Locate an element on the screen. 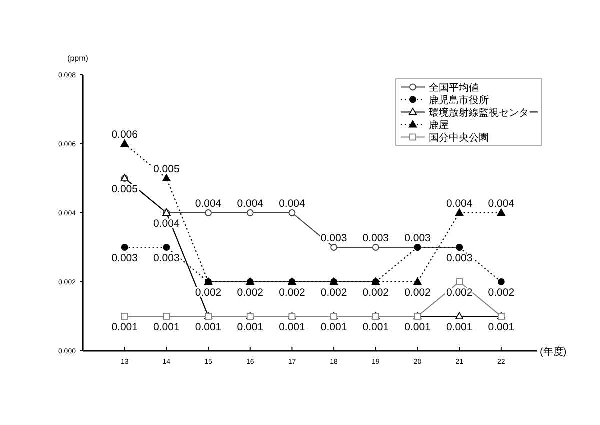 This screenshot has width=600, height=425. x-axis-title: (年度) is located at coordinates (553, 352).